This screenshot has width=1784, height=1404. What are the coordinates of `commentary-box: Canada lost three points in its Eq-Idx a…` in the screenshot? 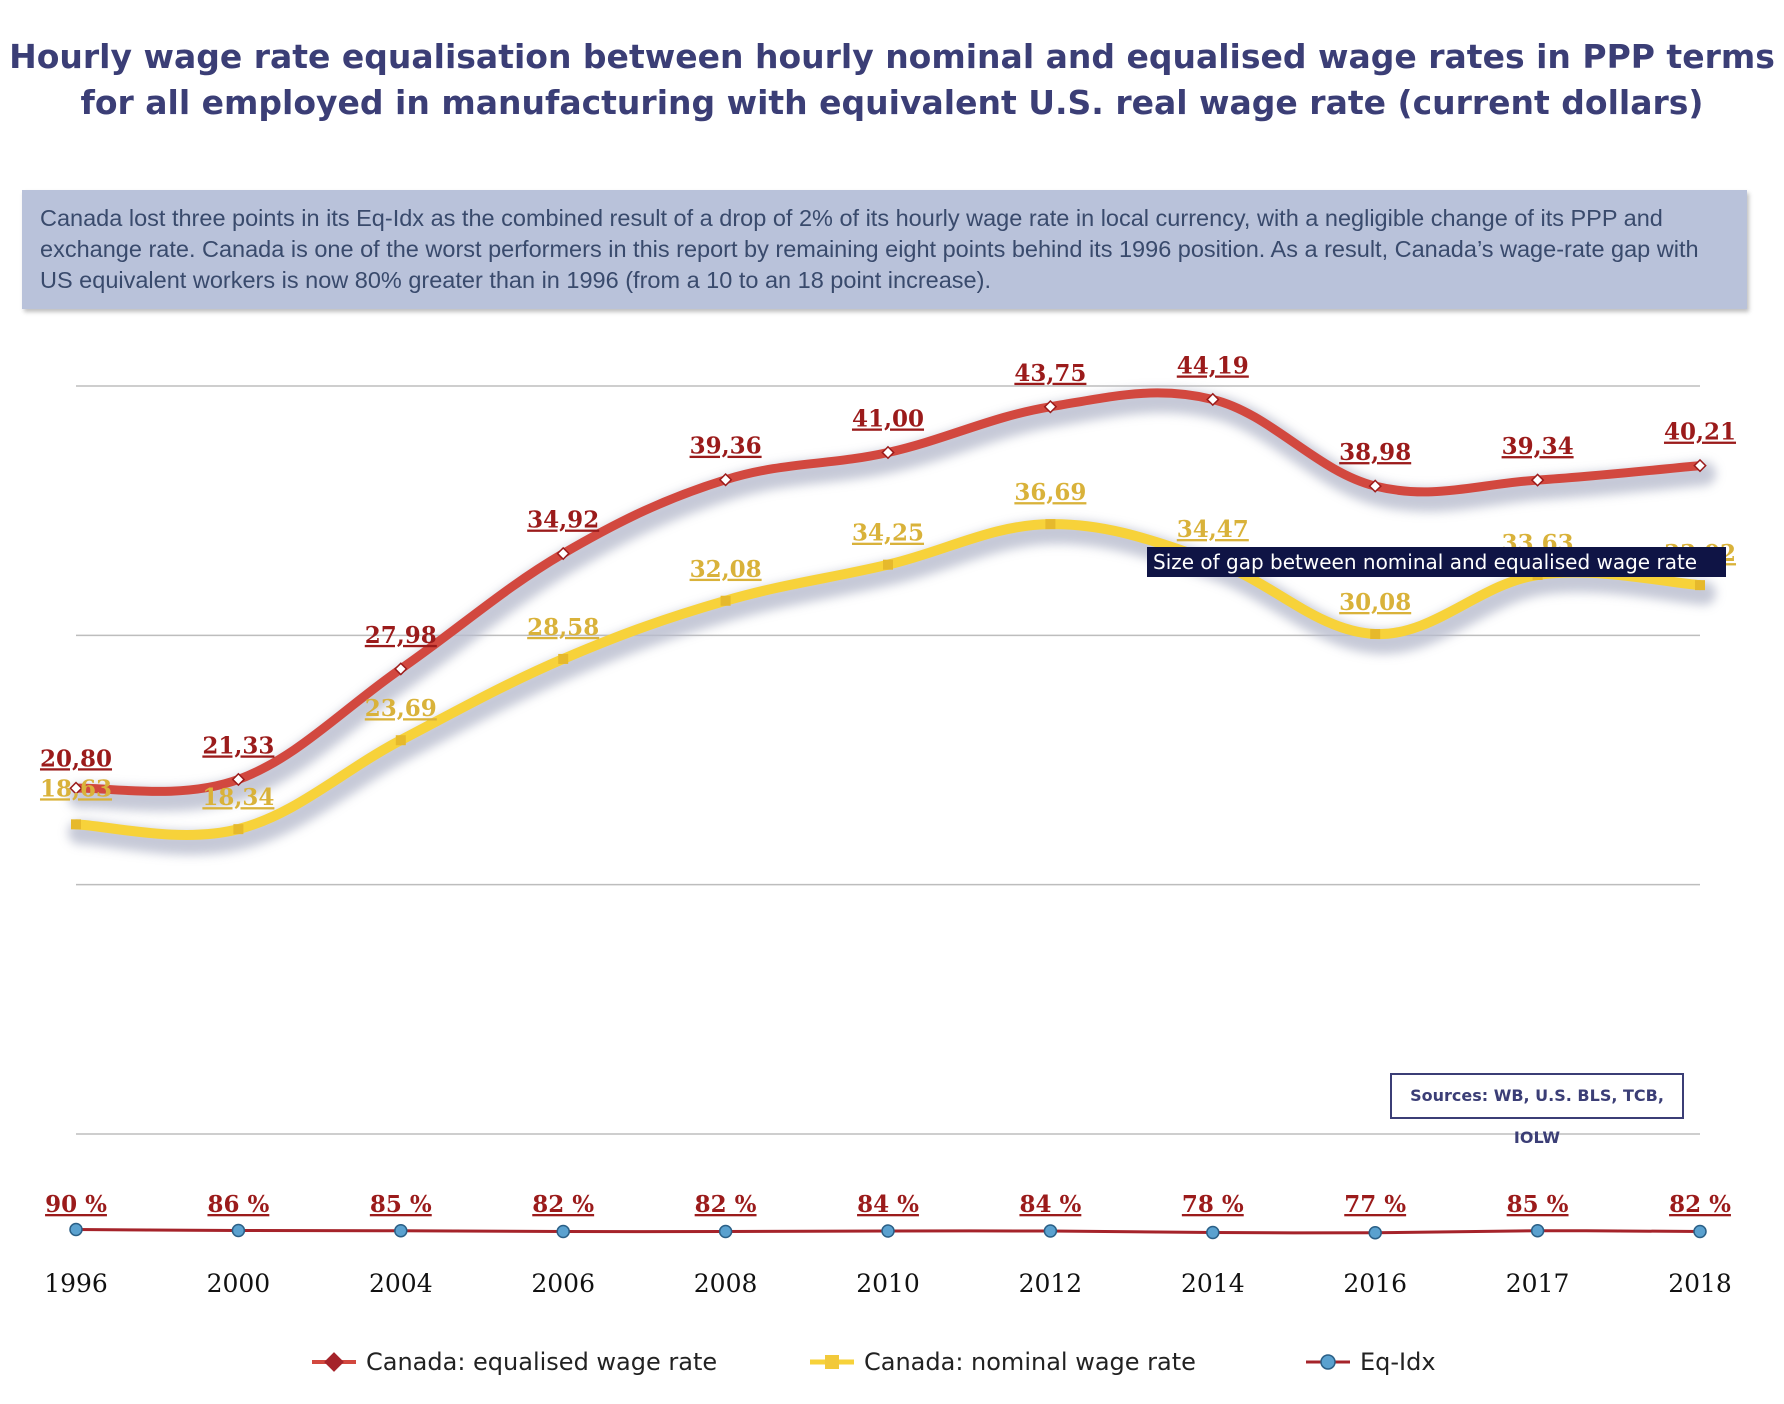 It's located at (884, 249).